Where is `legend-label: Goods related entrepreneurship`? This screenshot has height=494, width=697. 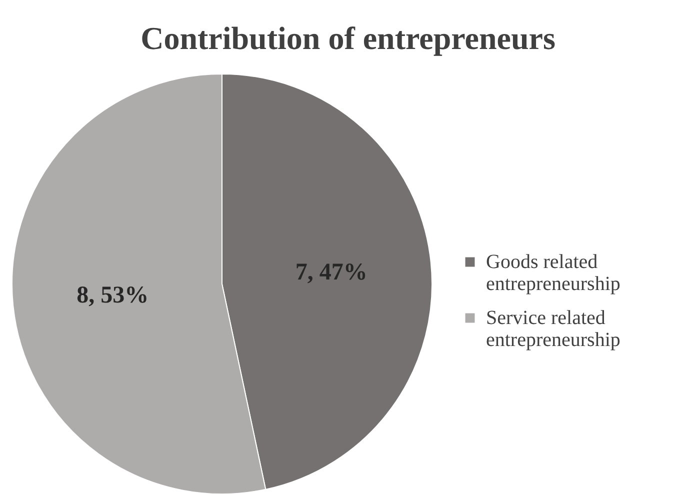
legend-label: Goods related entrepreneurship is located at coordinates (553, 273).